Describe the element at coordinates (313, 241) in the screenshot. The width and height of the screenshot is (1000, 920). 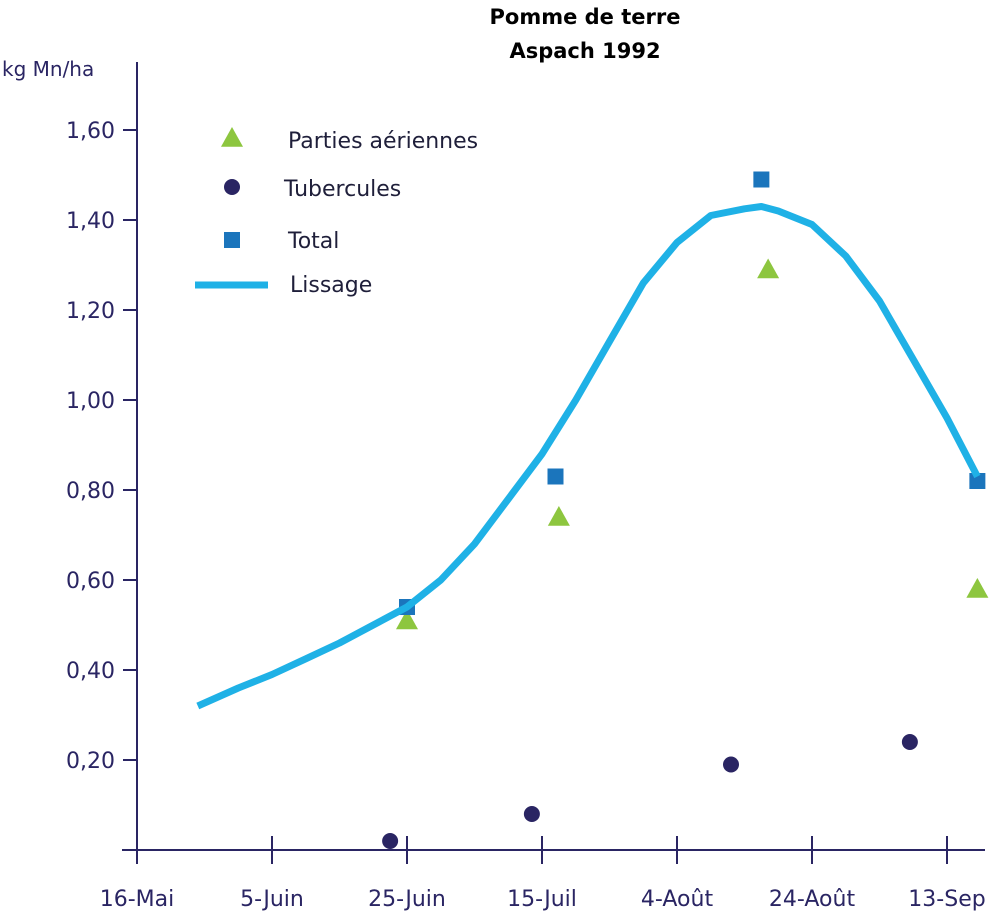
I see `legend-label-total: Total` at that location.